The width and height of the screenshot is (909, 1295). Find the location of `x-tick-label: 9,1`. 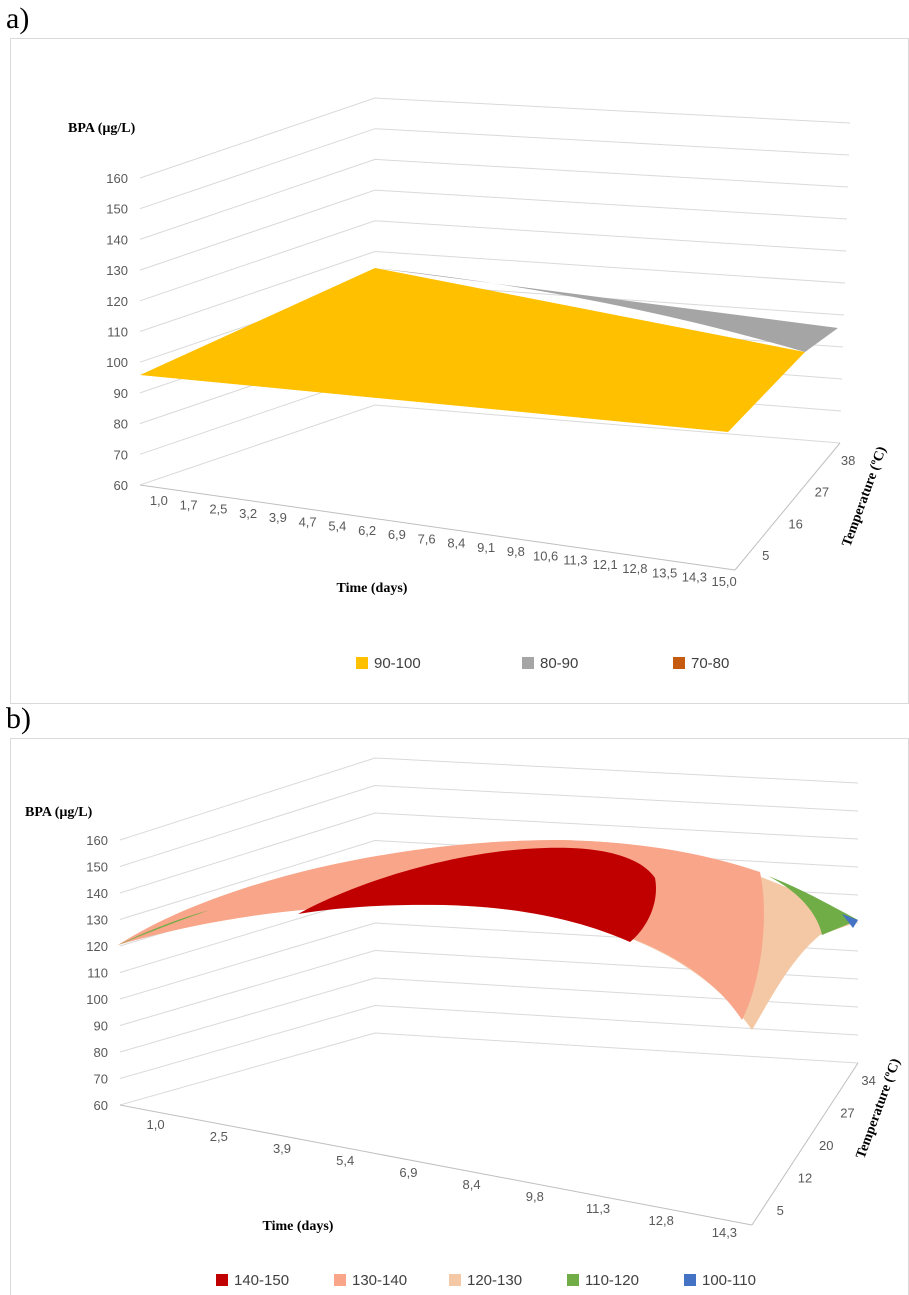

x-tick-label: 9,1 is located at coordinates (486, 547).